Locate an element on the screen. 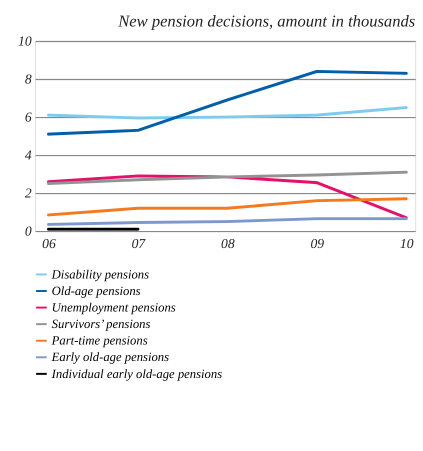 The width and height of the screenshot is (423, 451). y-tick-label: 6 is located at coordinates (28, 116).